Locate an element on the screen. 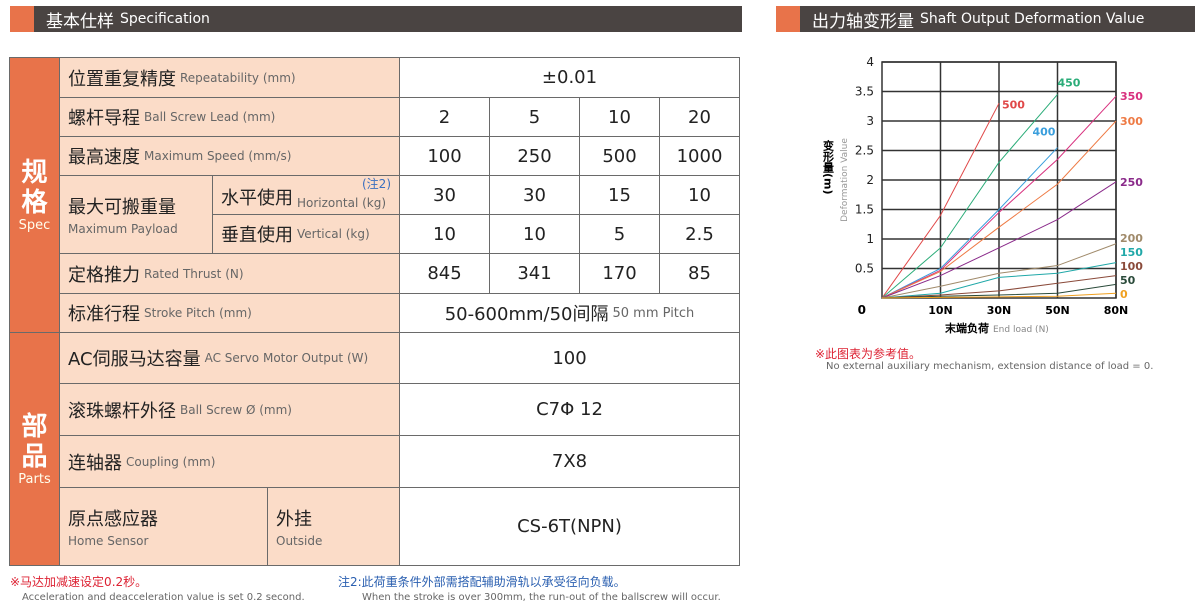 The image size is (1200, 612). x-axis-label-cn: 末端负荷 is located at coordinates (966, 328).